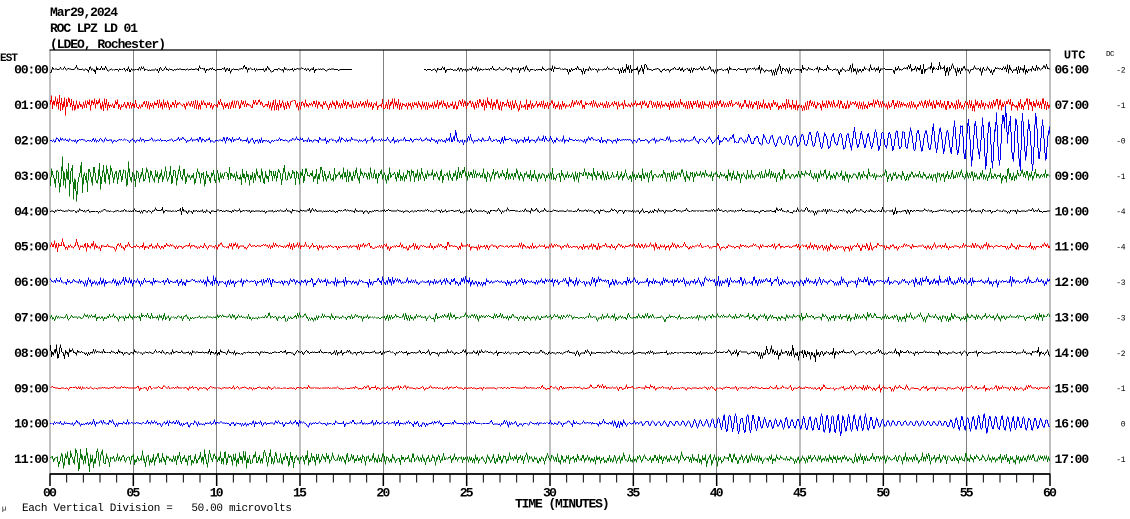 The width and height of the screenshot is (1130, 519). Describe the element at coordinates (31, 176) in the screenshot. I see `svg-text: 03:00` at that location.